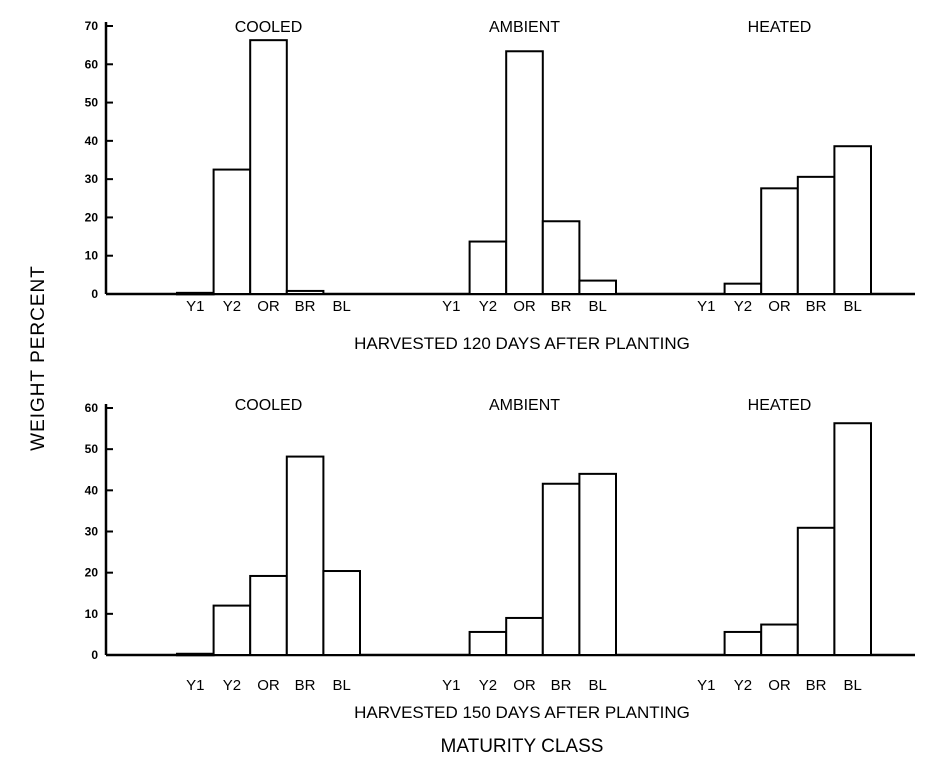 Image resolution: width=926 pixels, height=763 pixels. I want to click on category-label-120-cooled-bl: BL, so click(342, 306).